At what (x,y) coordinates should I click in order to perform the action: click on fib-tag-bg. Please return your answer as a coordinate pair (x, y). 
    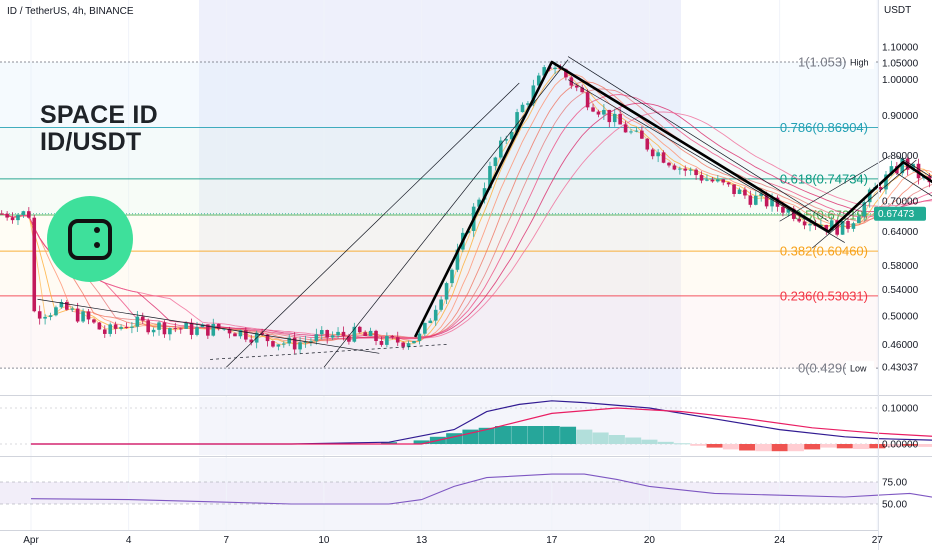
    Looking at the image, I should click on (860, 368).